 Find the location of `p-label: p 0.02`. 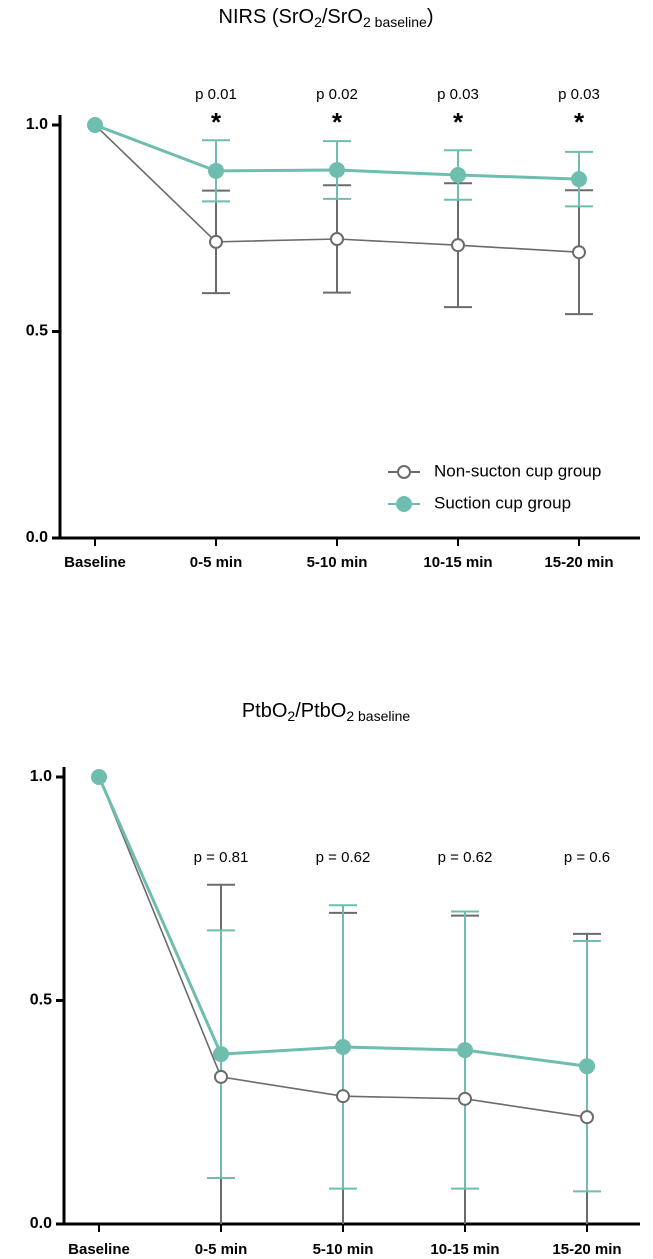

p-label: p 0.02 is located at coordinates (337, 94).